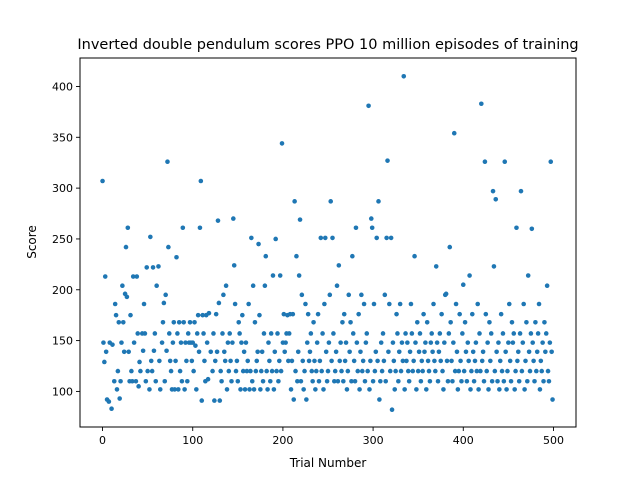 The height and width of the screenshot is (480, 640). What do you see at coordinates (282, 440) in the screenshot?
I see `x-tick-label: 200` at bounding box center [282, 440].